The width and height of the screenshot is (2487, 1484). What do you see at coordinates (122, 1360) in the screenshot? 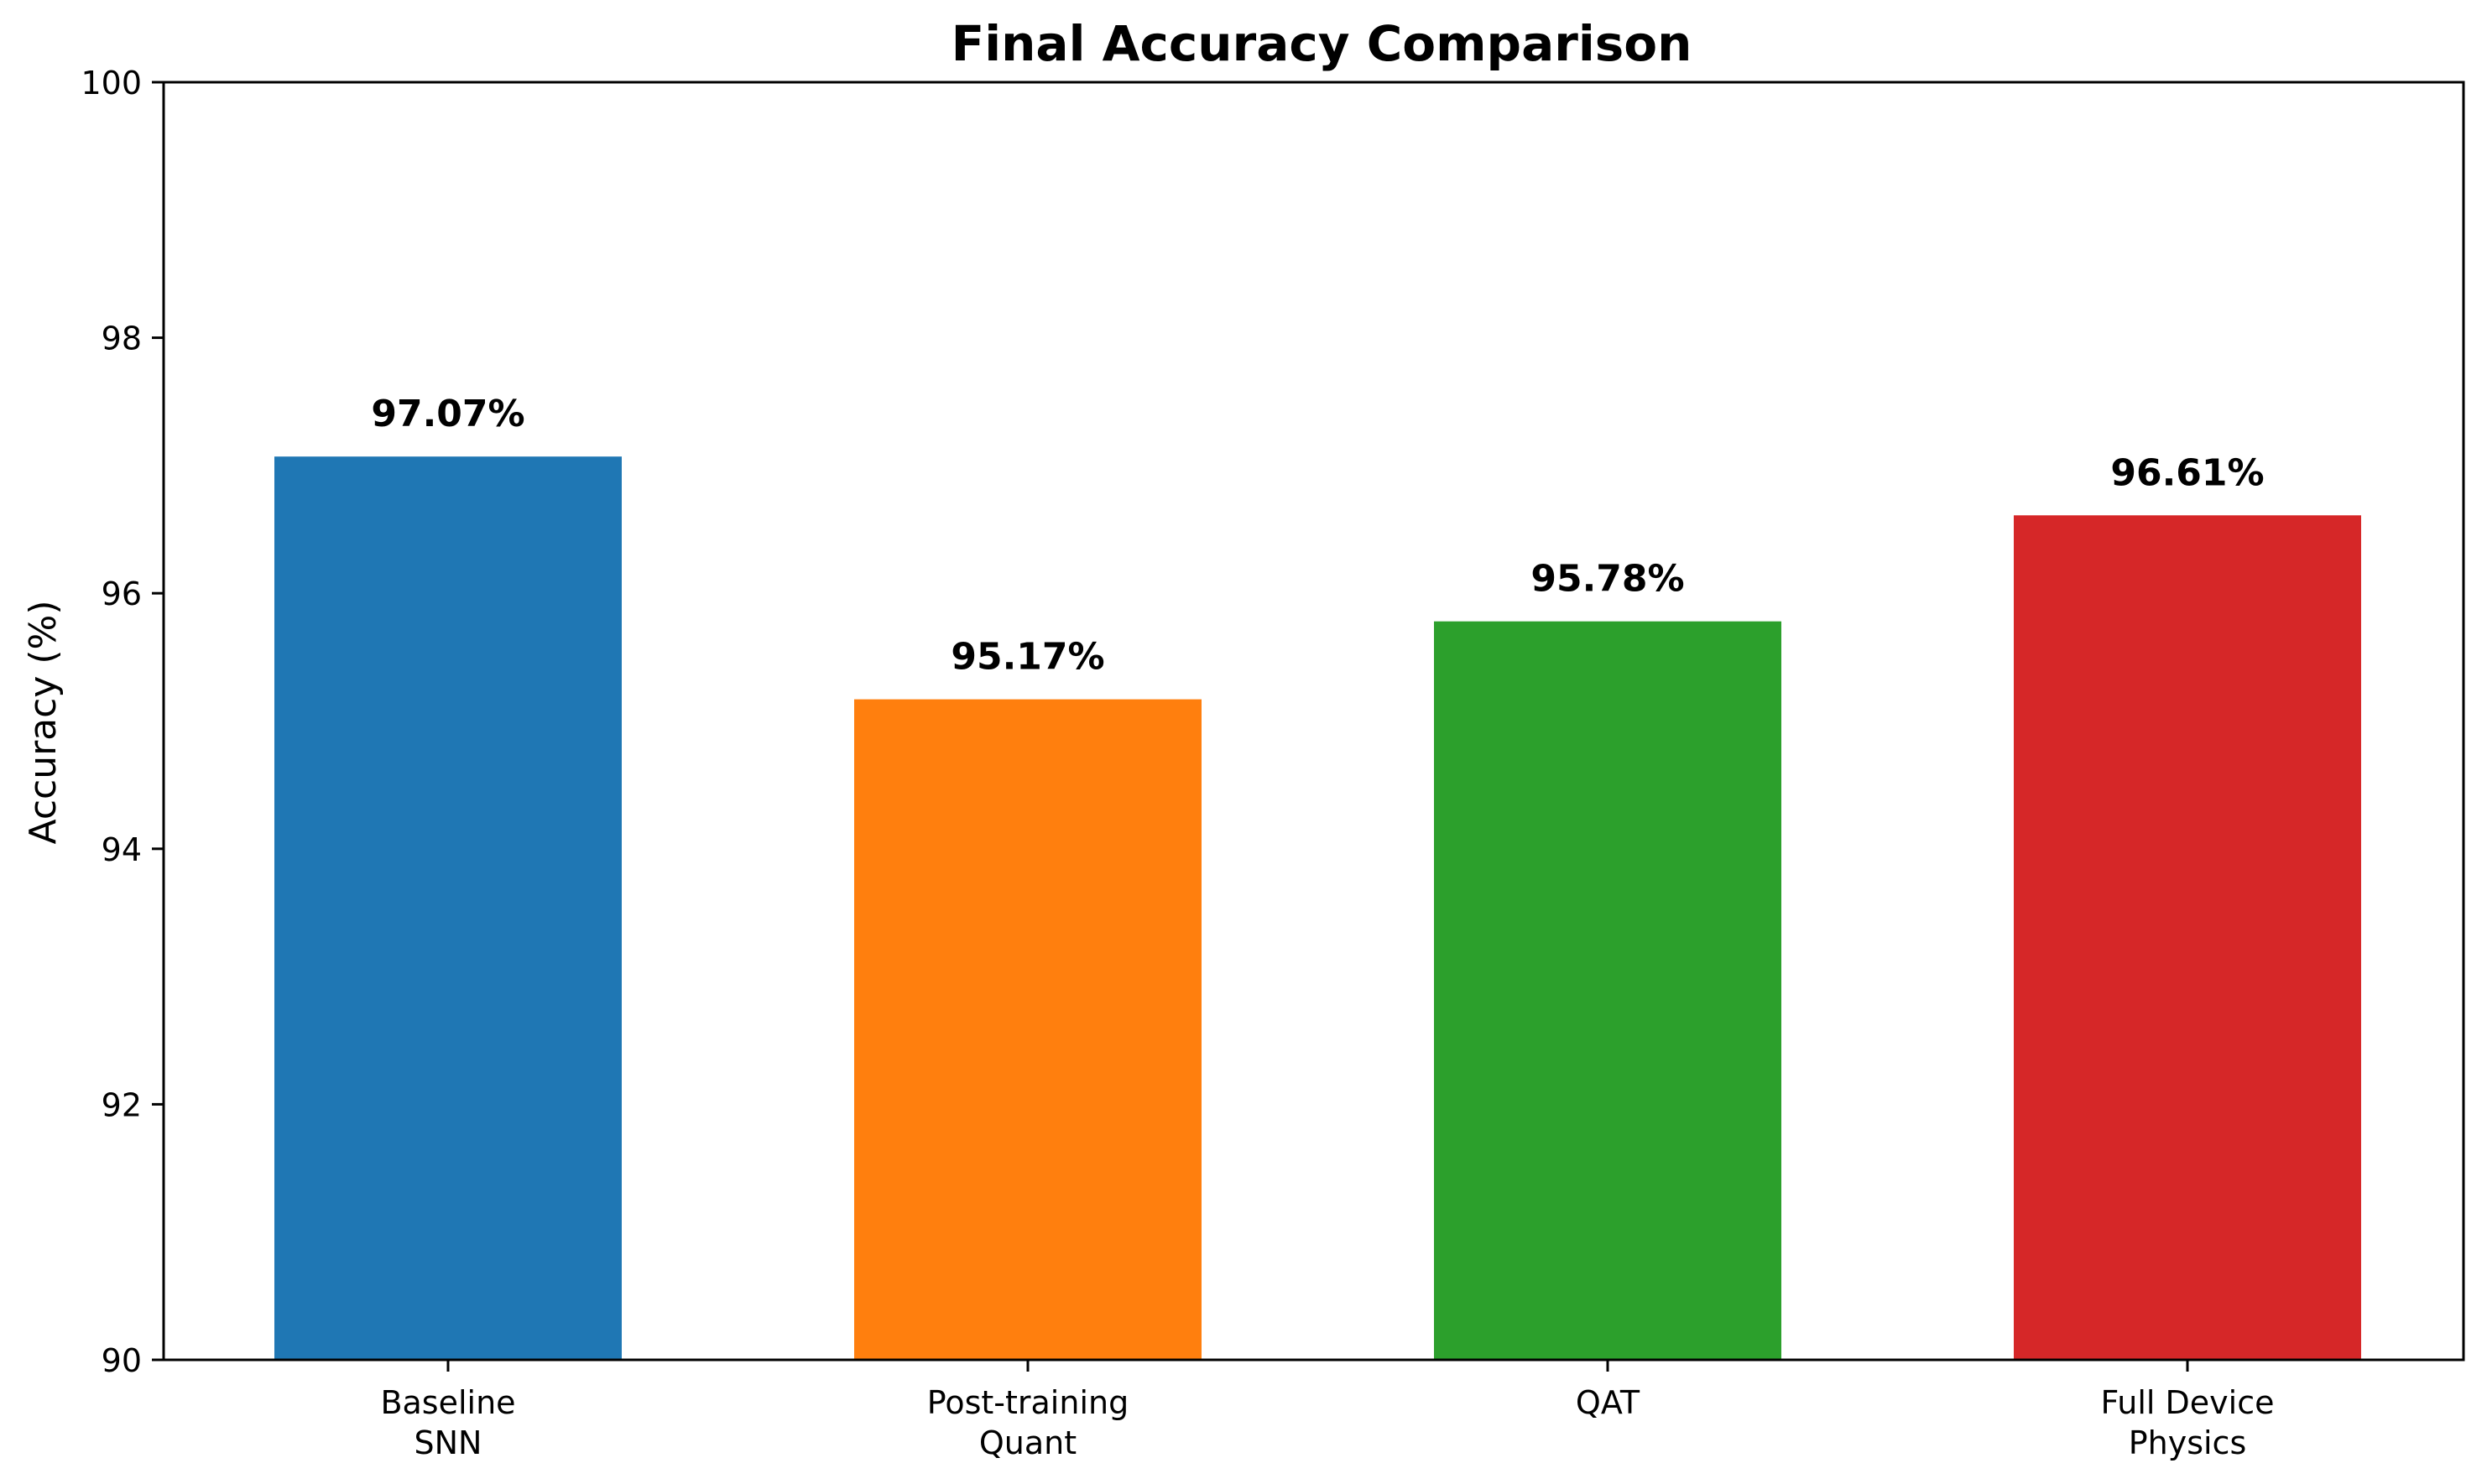
I see `y-tick-label: 90` at bounding box center [122, 1360].